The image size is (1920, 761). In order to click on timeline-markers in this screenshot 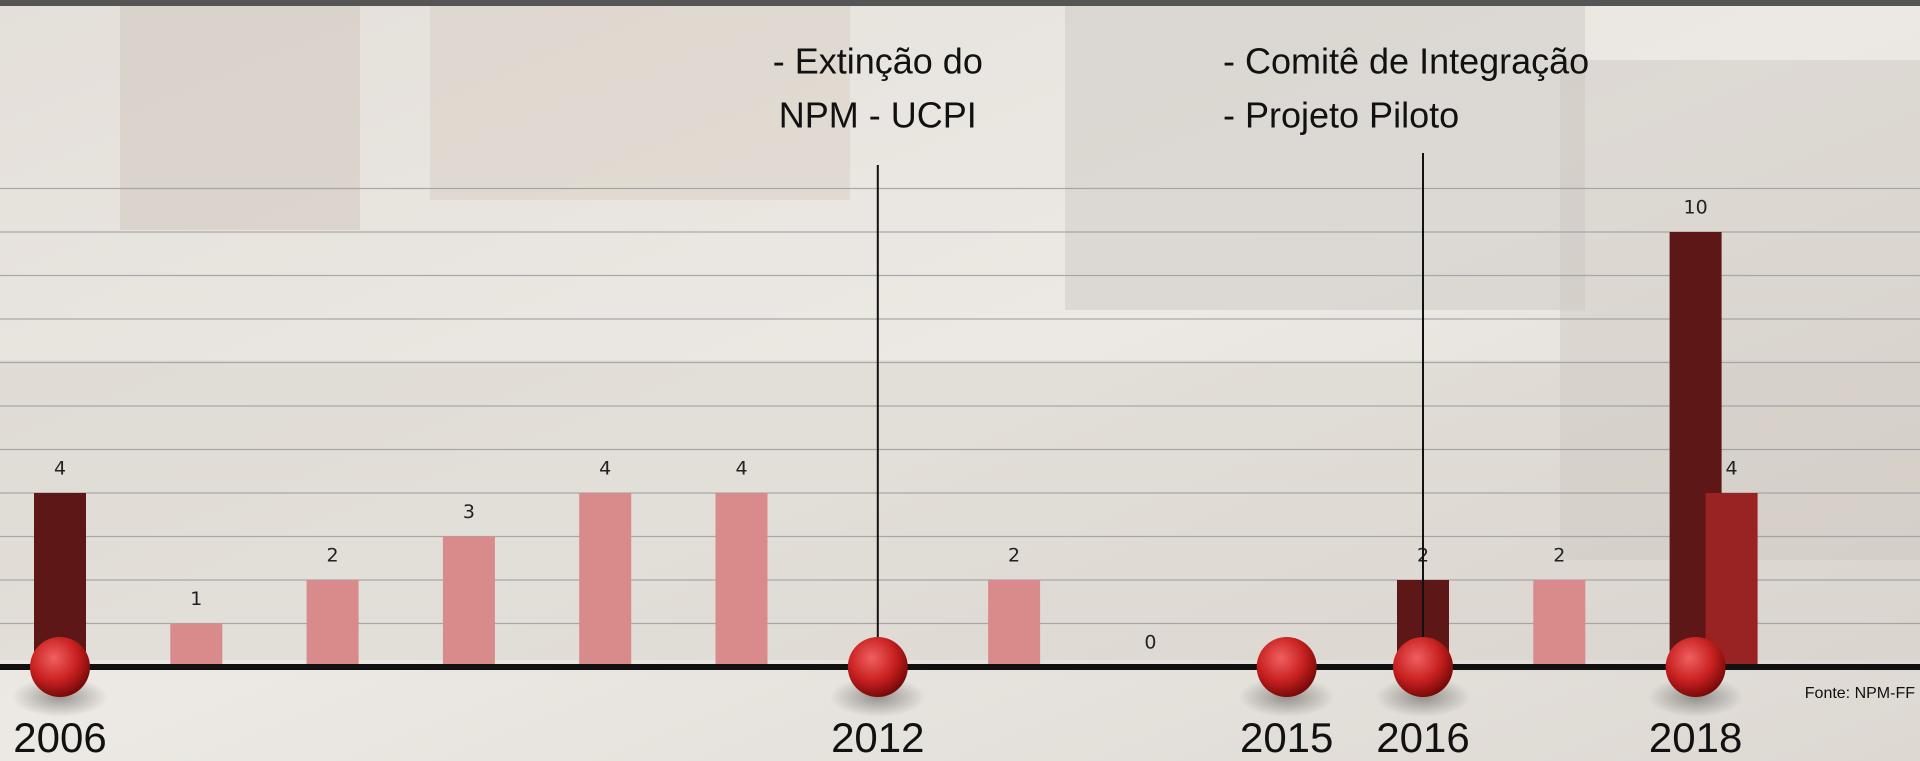, I will do `click(878, 677)`.